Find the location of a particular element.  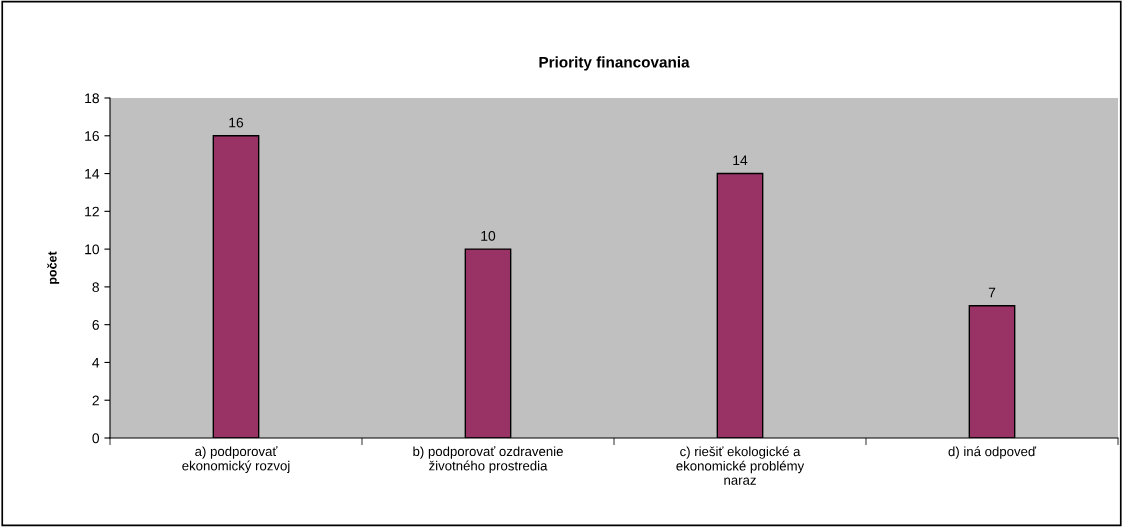

chart-title: Priority financovania is located at coordinates (614, 63).